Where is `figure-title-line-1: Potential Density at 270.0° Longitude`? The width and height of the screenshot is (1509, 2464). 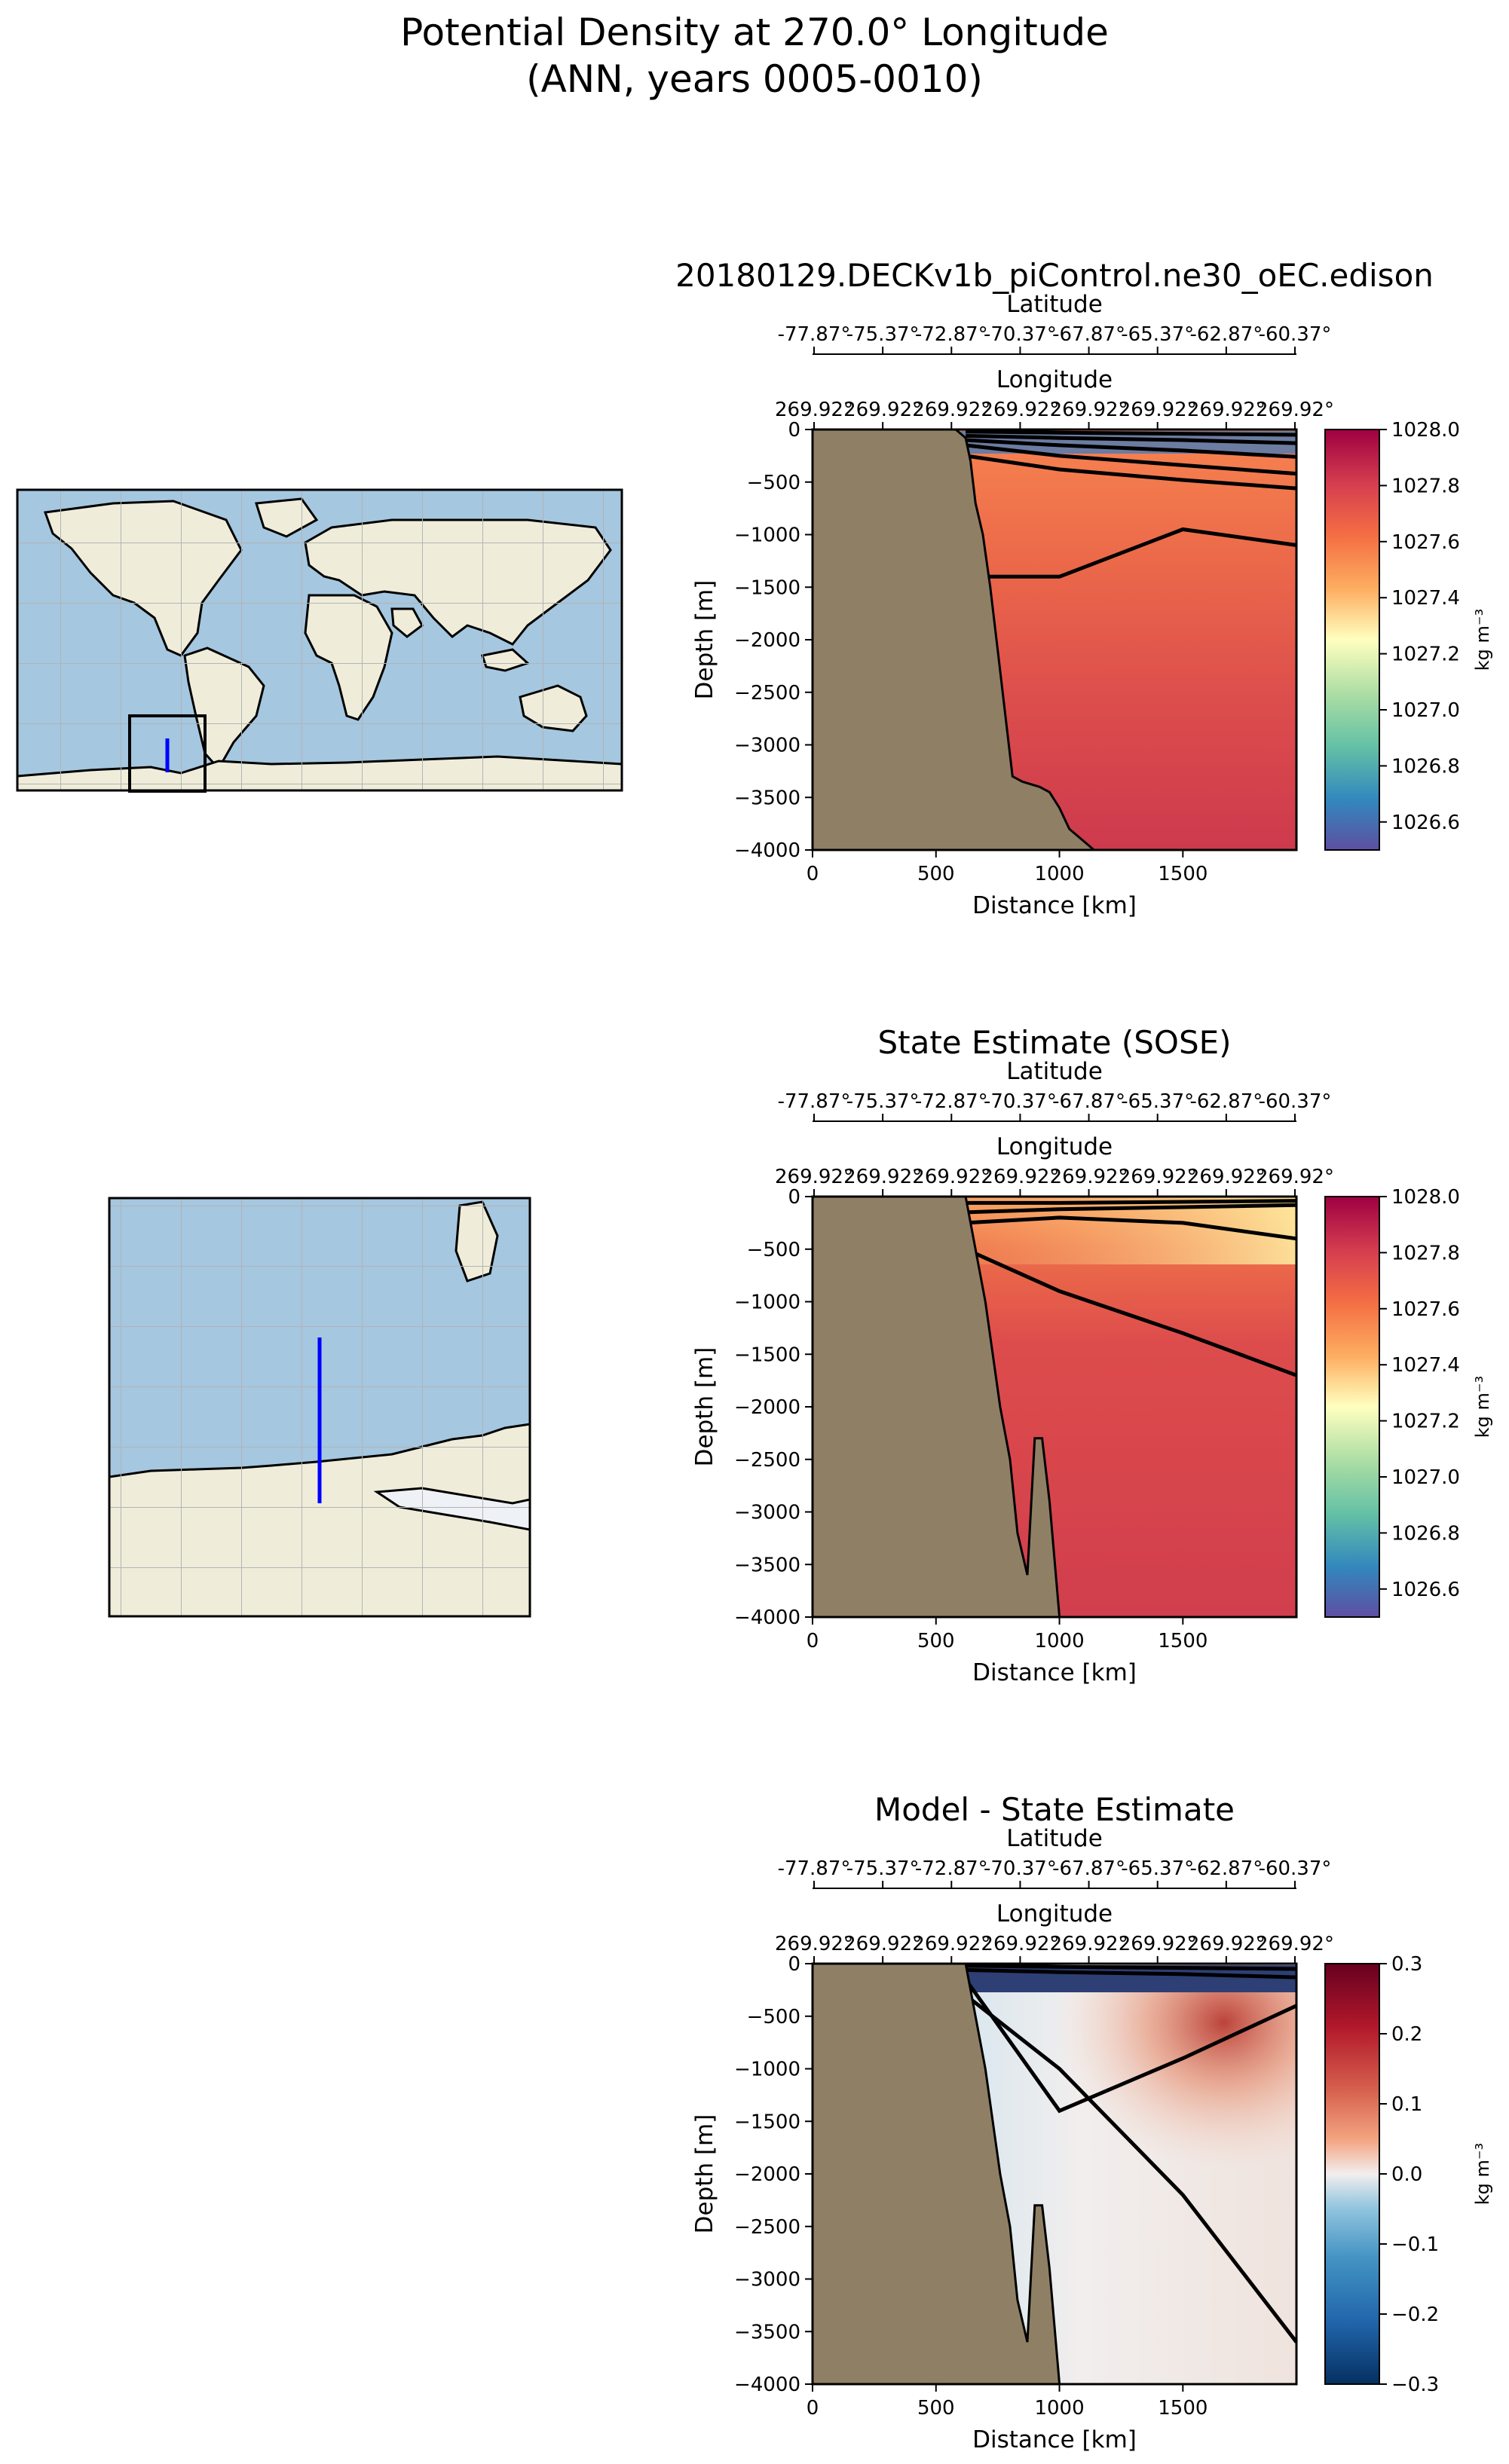
figure-title-line-1: Potential Density at 270.0° Longitude is located at coordinates (754, 32).